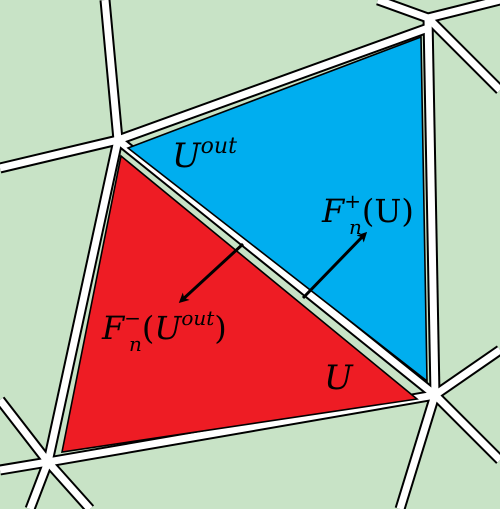 The height and width of the screenshot is (509, 500). Describe the element at coordinates (164, 331) in the screenshot. I see `flux-minus-label: F− n(Uout)` at that location.